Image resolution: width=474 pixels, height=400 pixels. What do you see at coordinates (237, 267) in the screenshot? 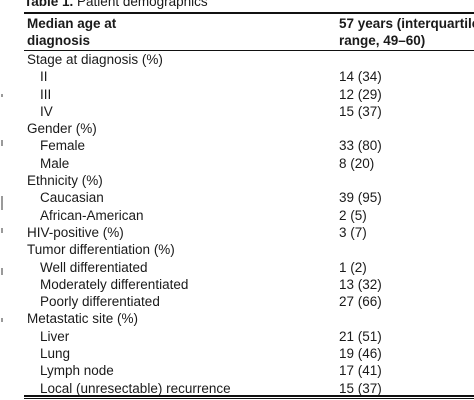
I see `table-row-subitem: Well differentiated 1 (2)` at bounding box center [237, 267].